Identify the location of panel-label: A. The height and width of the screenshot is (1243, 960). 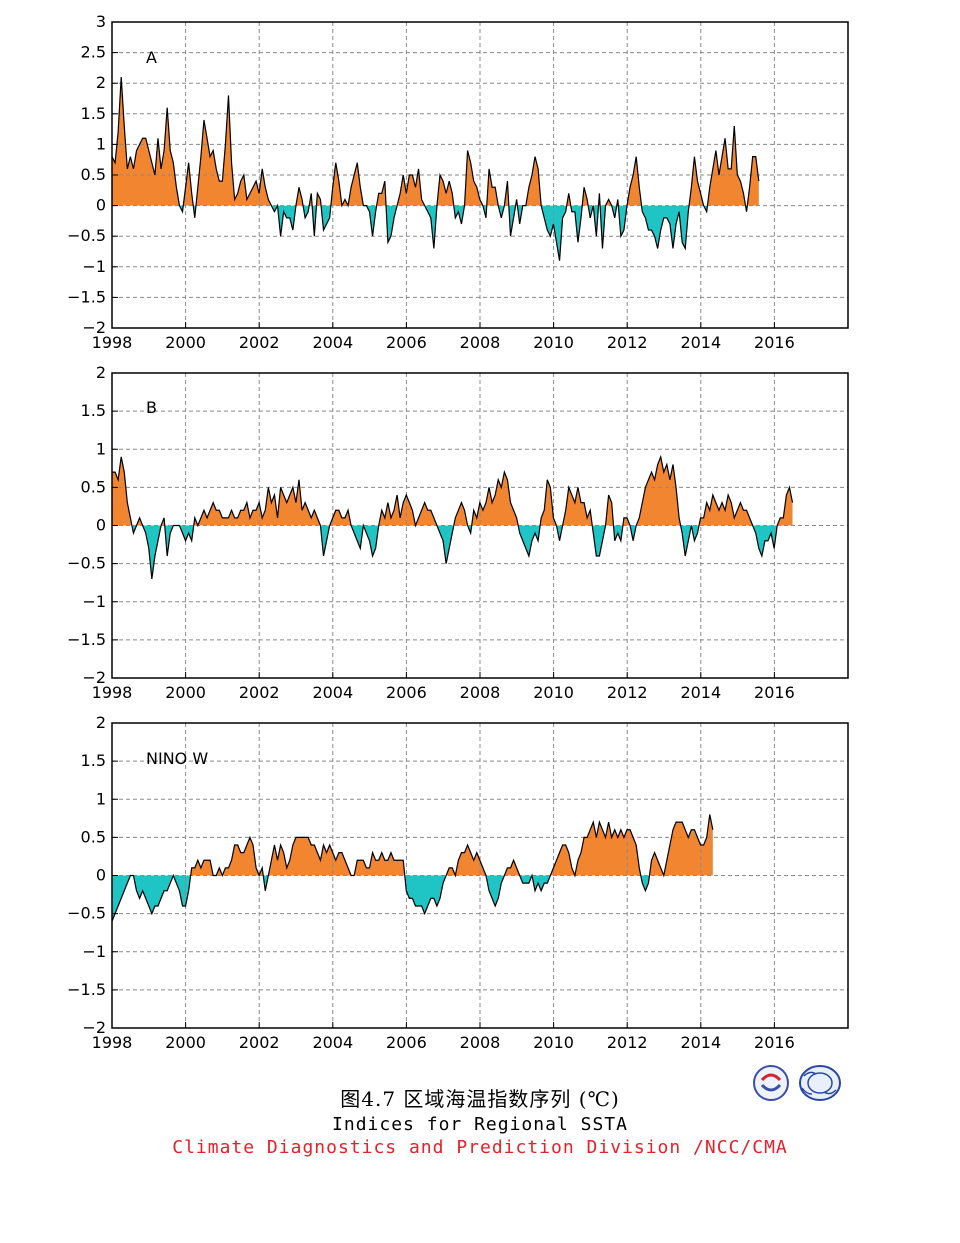
(151, 57).